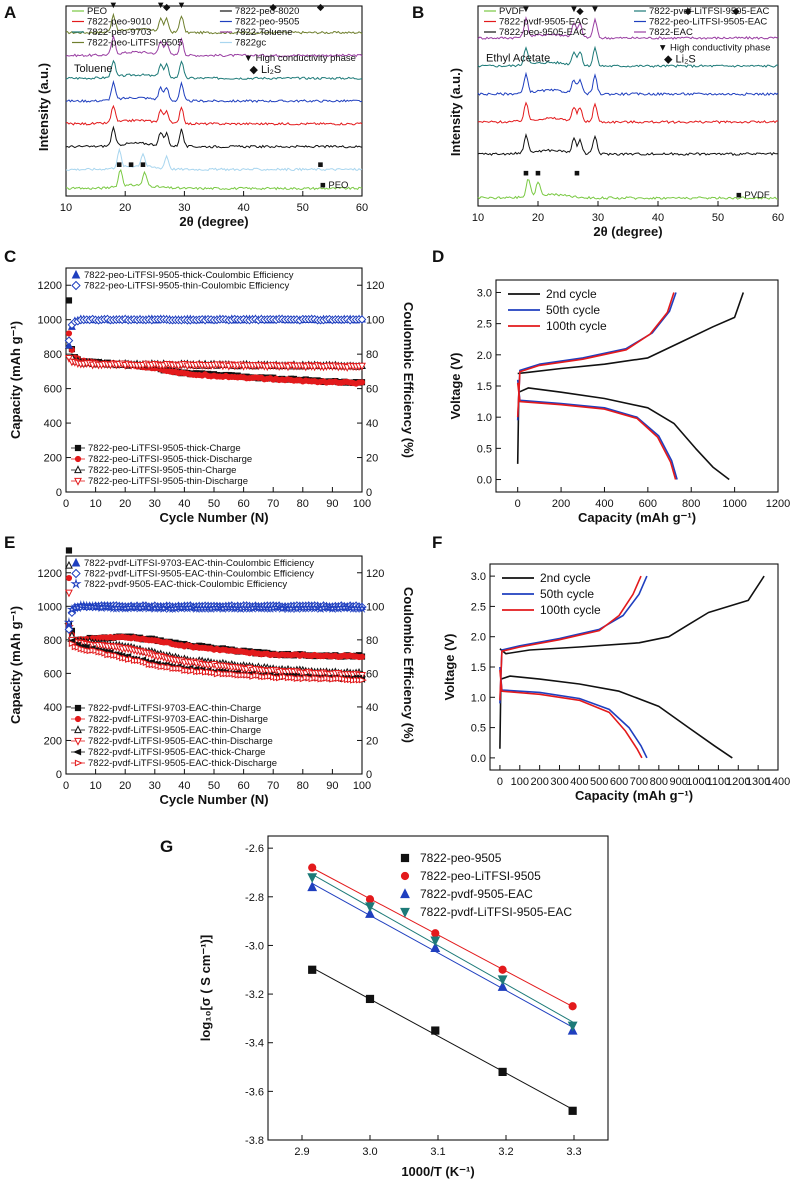  What do you see at coordinates (595, 355) in the screenshot?
I see `series-100th-cycle-charge` at bounding box center [595, 355].